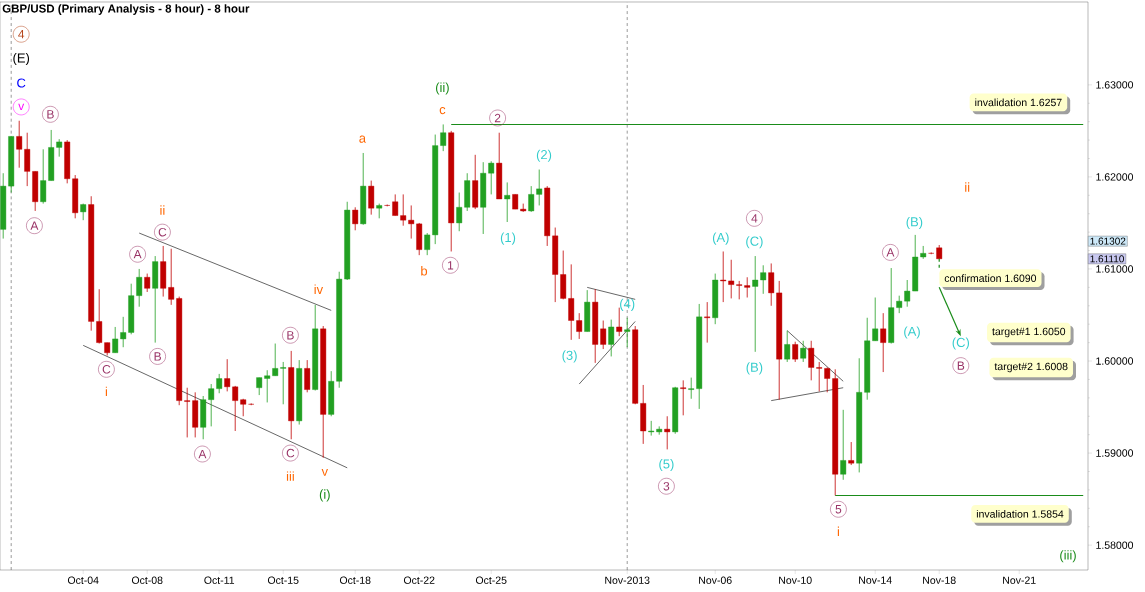 This screenshot has height=592, width=1145. Describe the element at coordinates (1115, 453) in the screenshot. I see `y-tick-label: 1.59000` at that location.